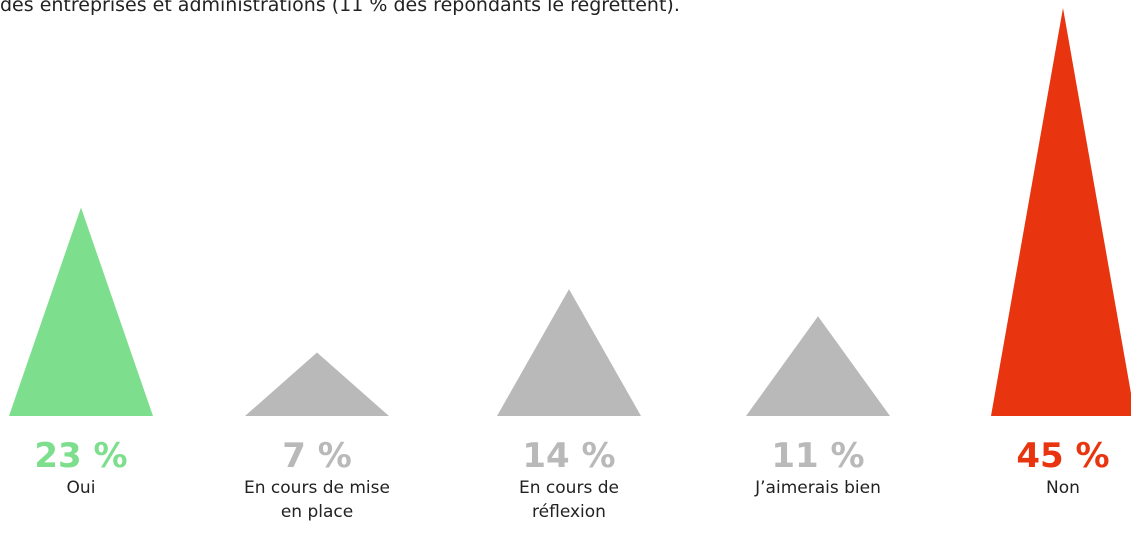 This screenshot has height=543, width=1131. Describe the element at coordinates (818, 488) in the screenshot. I see `category-label: J’aimerais bien` at that location.